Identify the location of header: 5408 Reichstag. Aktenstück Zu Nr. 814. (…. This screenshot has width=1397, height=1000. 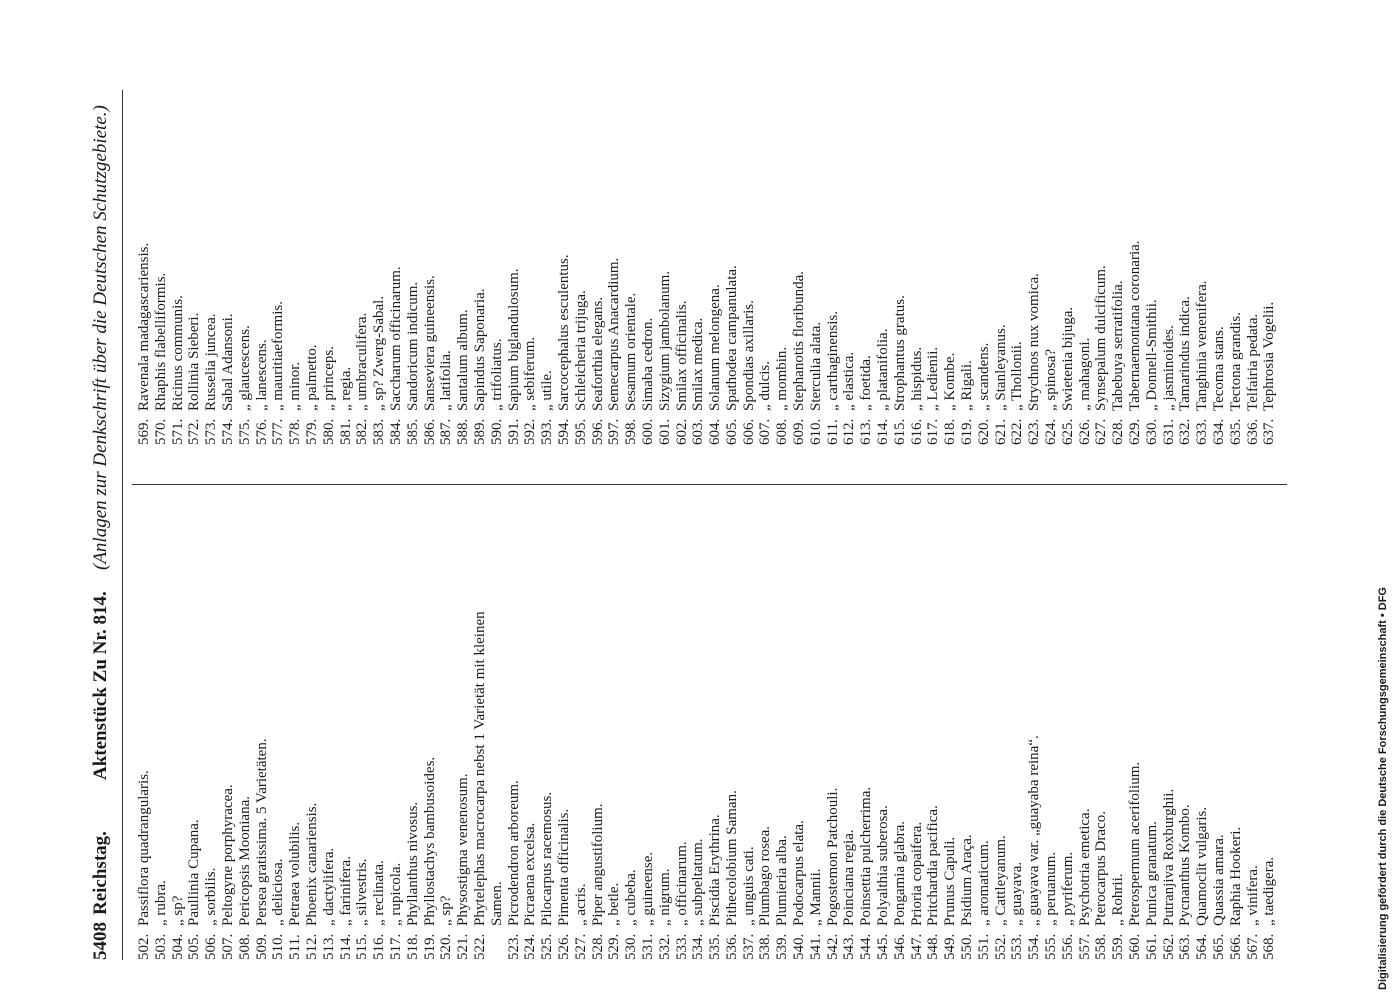
(102, 520).